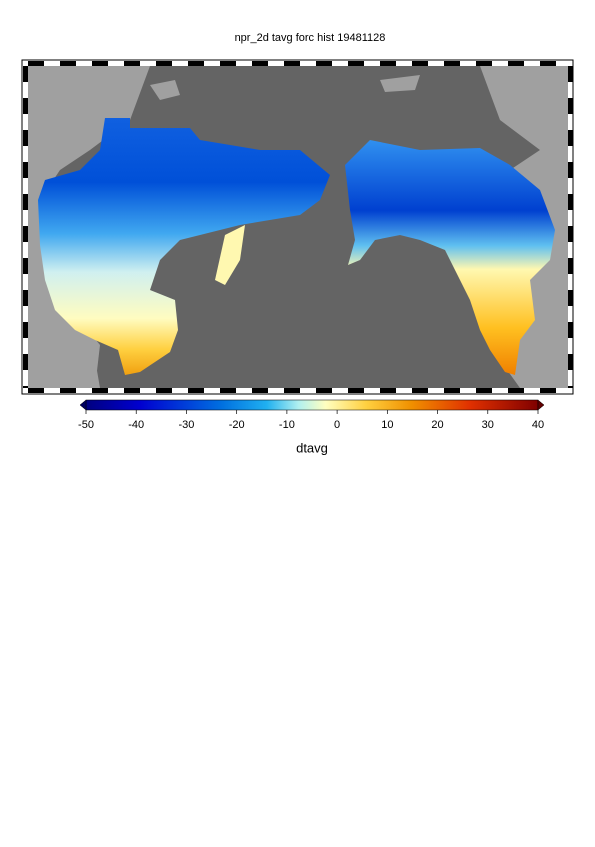 The image size is (595, 847). I want to click on colorbar-tick-label: 40, so click(538, 425).